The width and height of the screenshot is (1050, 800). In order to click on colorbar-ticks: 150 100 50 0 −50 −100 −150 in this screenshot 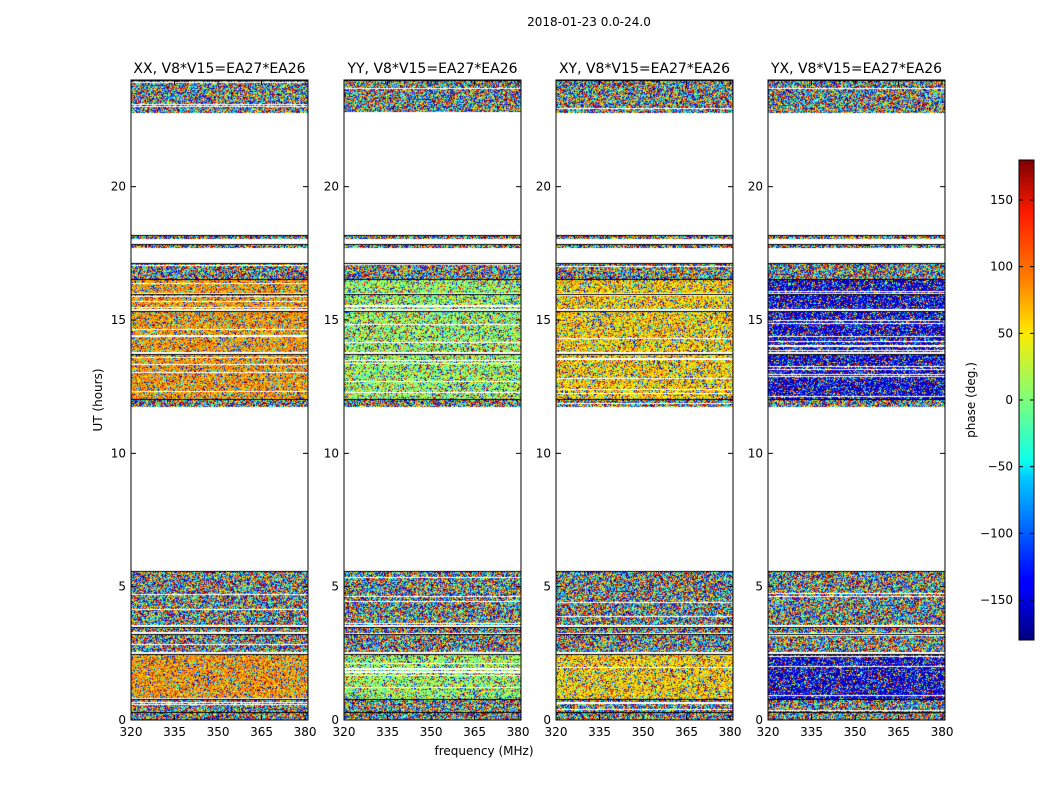, I will do `click(1007, 400)`.